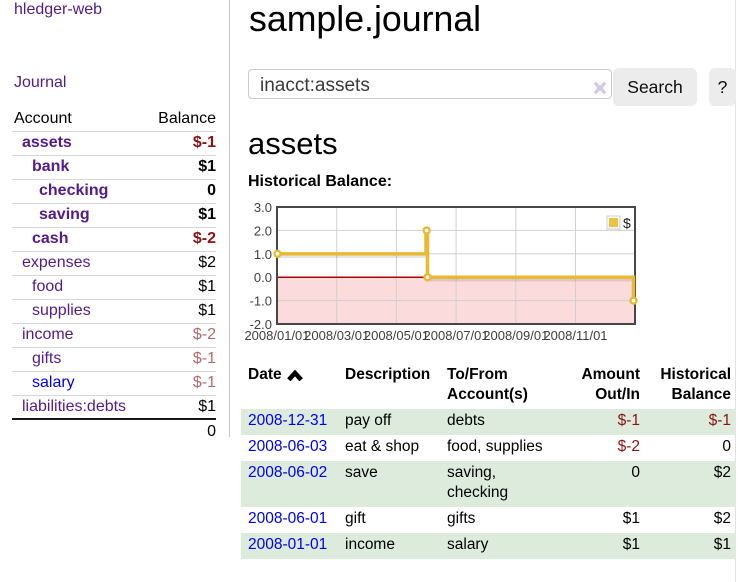  I want to click on svg-text: -2.0, so click(261, 324).